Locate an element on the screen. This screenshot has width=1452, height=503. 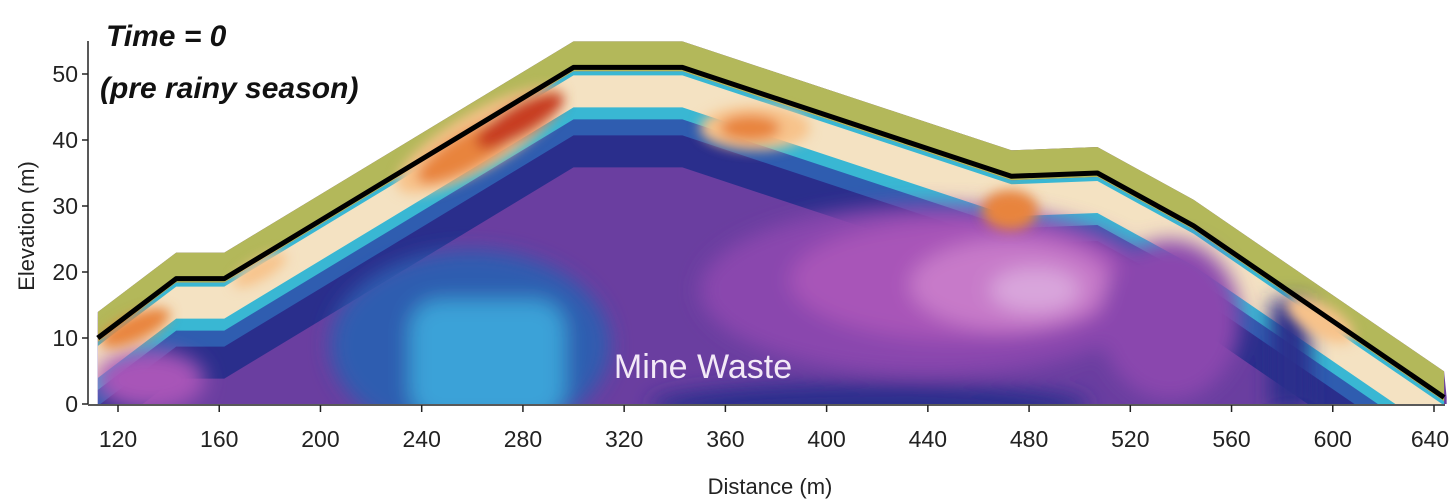
zone-peach-f is located at coordinates (260, 270).